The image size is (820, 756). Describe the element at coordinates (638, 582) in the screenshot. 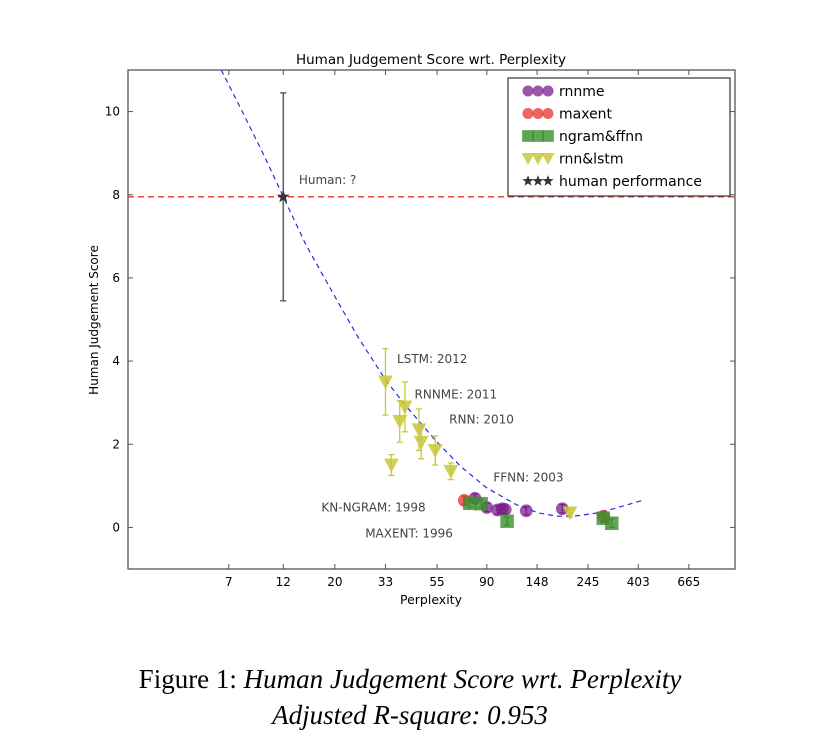

I see `x-tick-label: 403` at that location.